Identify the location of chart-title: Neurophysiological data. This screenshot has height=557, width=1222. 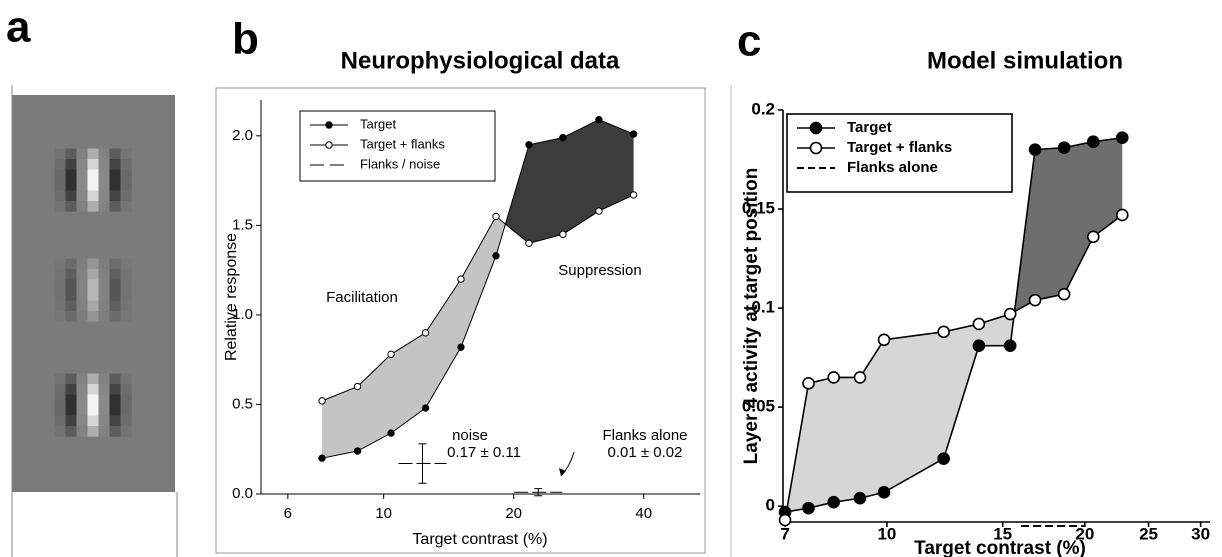
(480, 60).